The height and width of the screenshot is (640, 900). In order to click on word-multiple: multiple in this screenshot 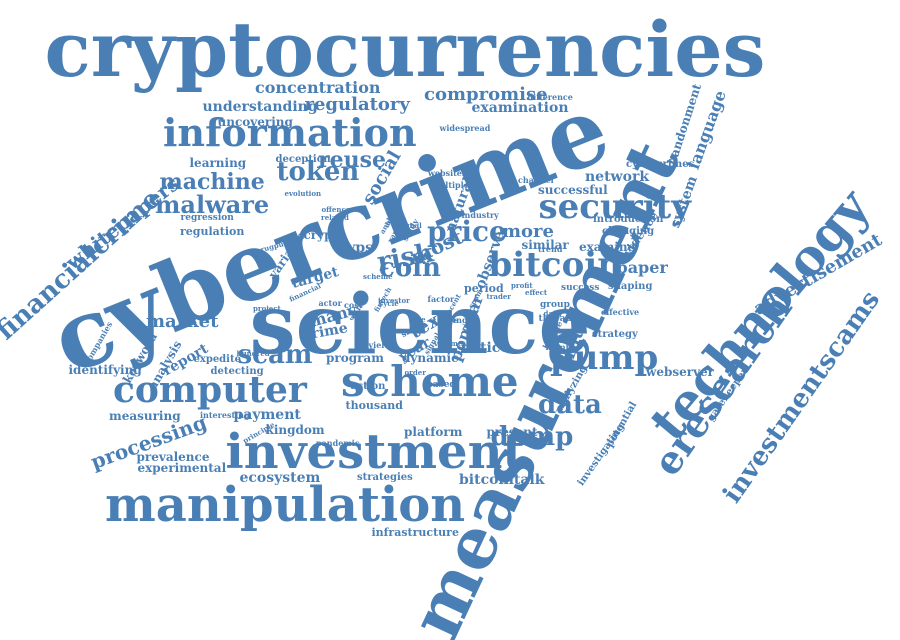, I will do `click(450, 185)`.